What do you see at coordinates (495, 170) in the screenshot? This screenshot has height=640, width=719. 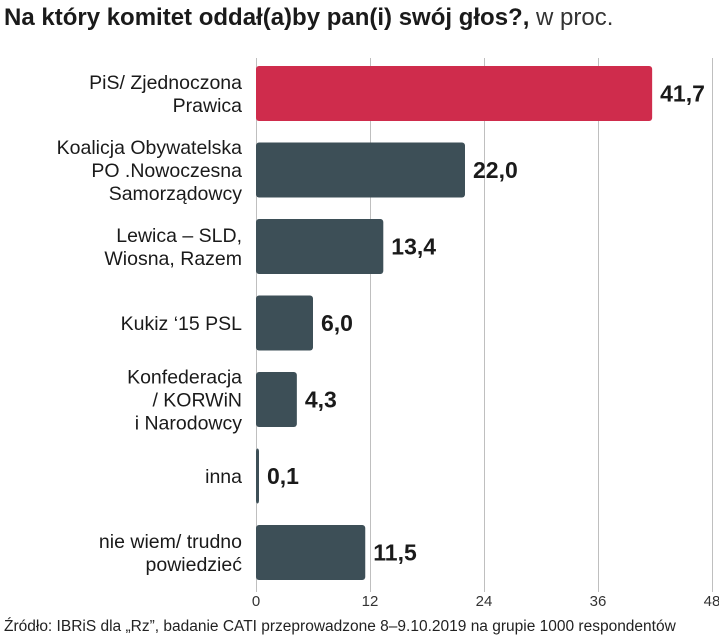 I see `value-label: 22,0` at bounding box center [495, 170].